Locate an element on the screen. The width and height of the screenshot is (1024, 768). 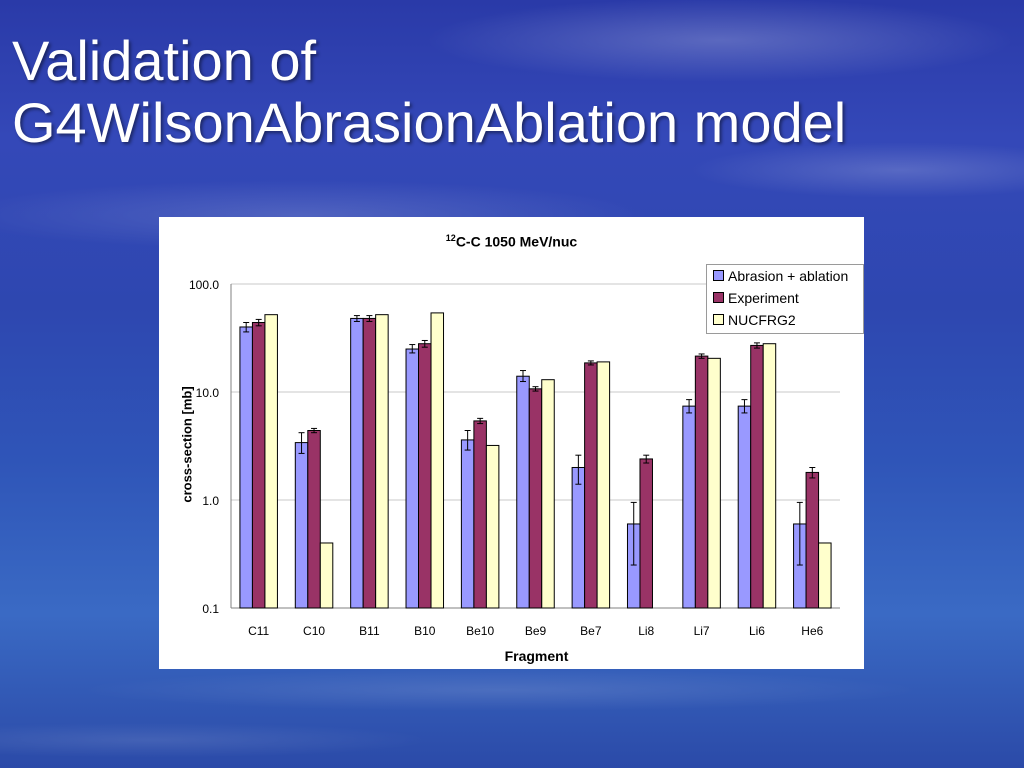
y-tick-label: 0.1 is located at coordinates (210, 609).